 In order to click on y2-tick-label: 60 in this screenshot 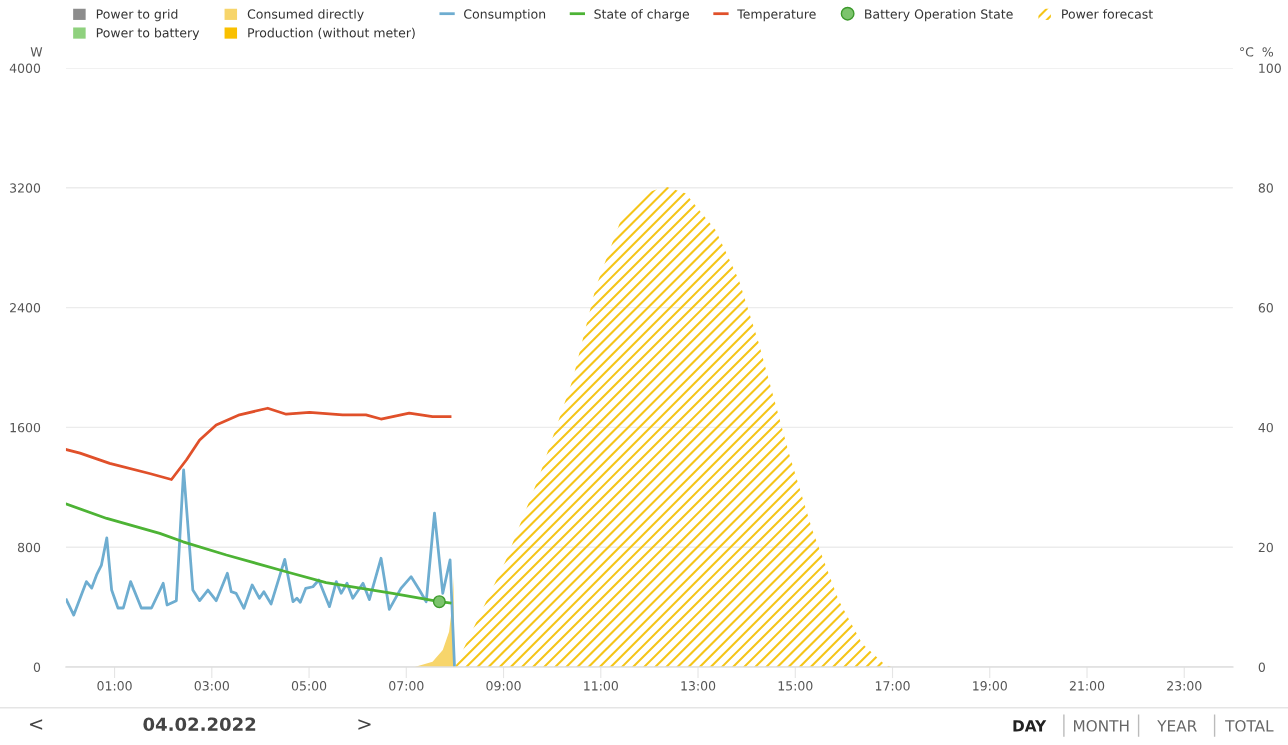, I will do `click(1265, 308)`.